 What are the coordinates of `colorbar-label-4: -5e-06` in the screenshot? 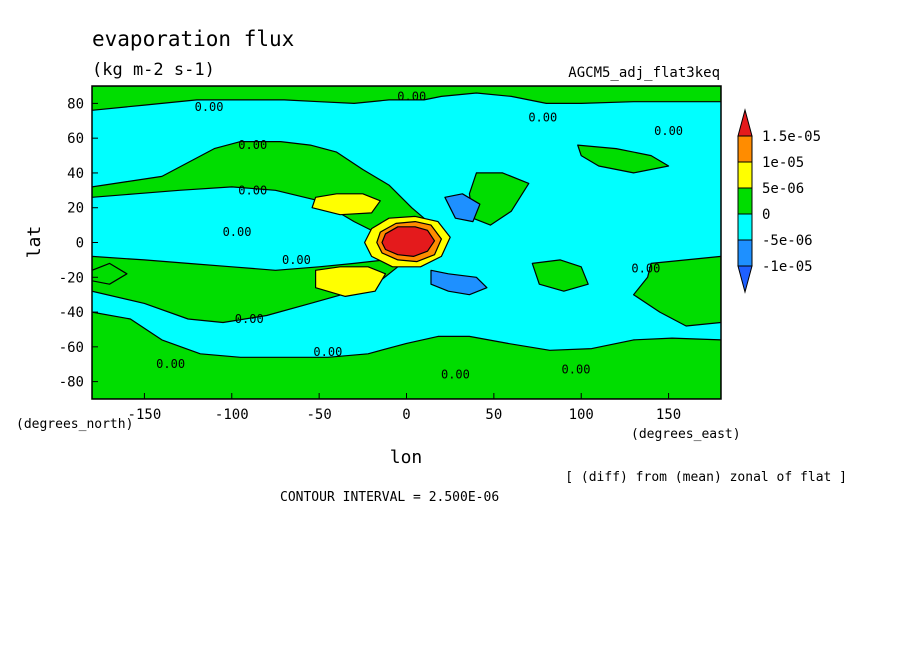 It's located at (787, 241).